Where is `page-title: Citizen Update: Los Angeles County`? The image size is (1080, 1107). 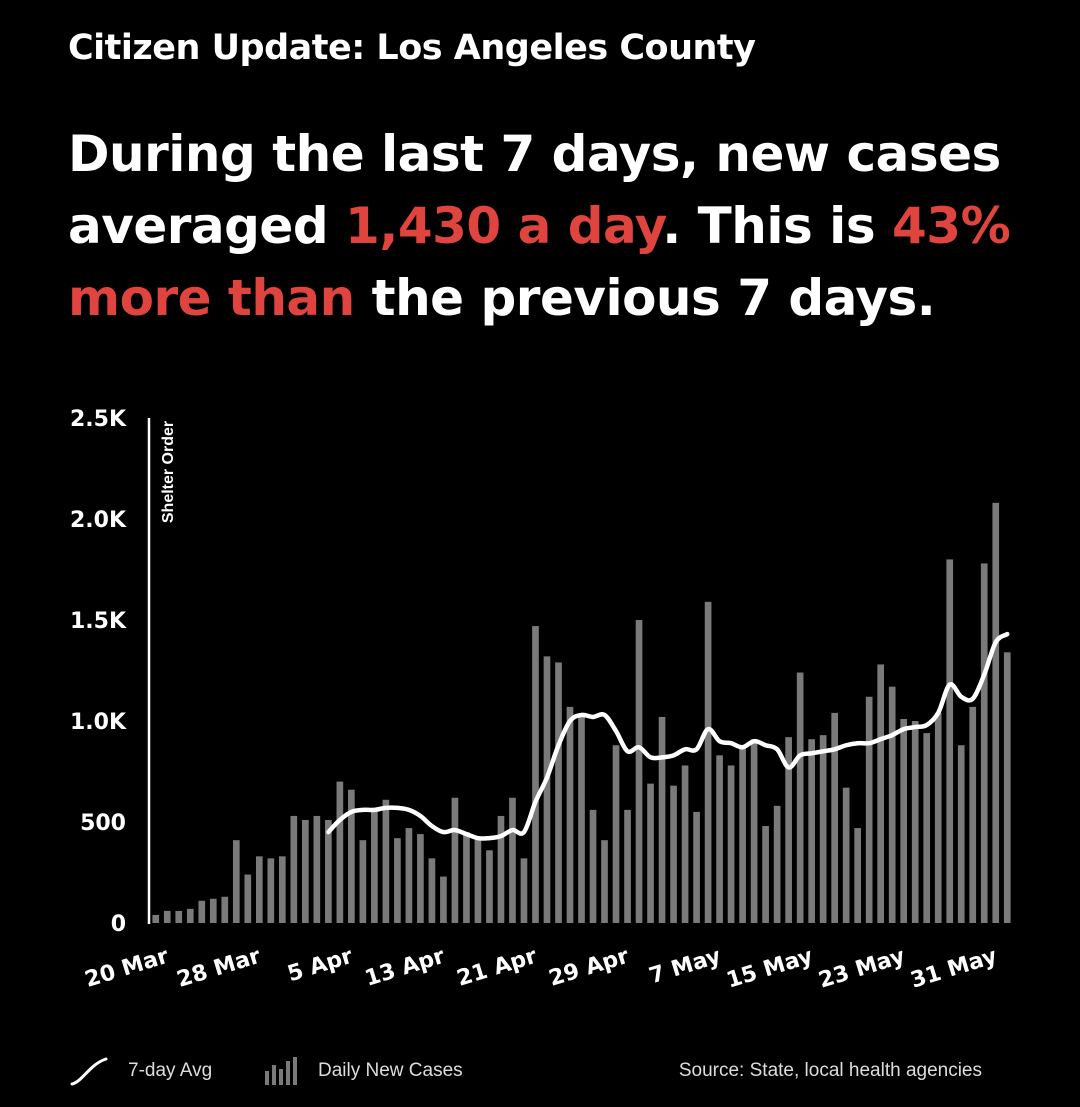 page-title: Citizen Update: Los Angeles County is located at coordinates (412, 48).